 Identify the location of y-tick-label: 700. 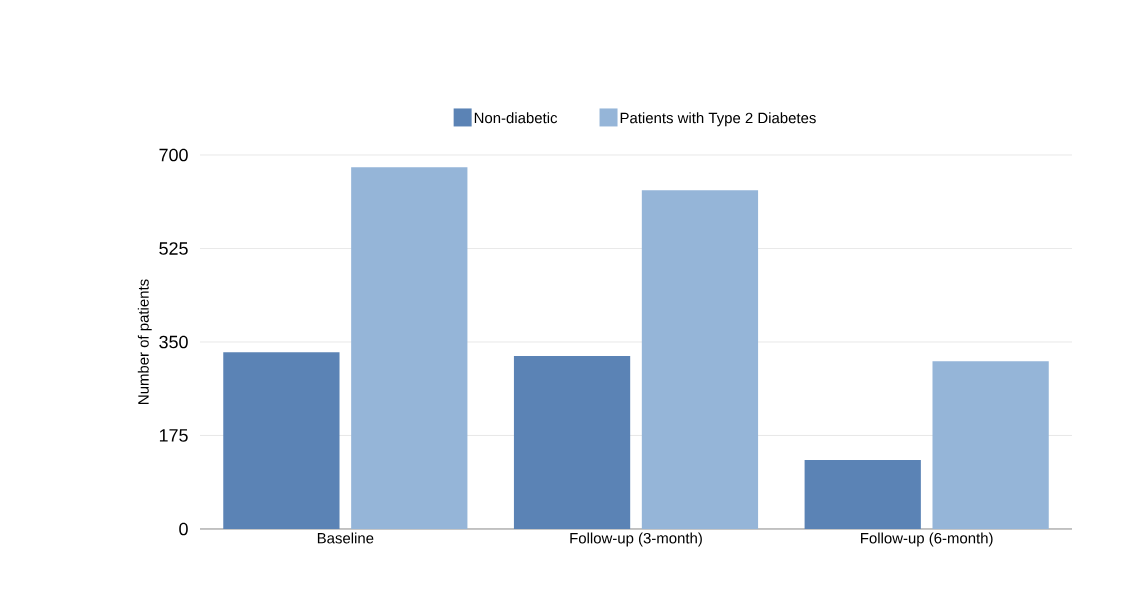
(173, 155).